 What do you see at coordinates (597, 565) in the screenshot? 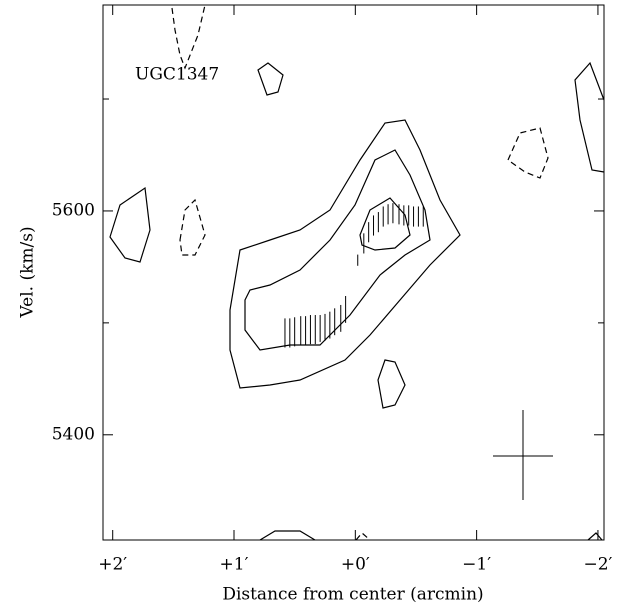
I see `x-tick-label: −2′` at bounding box center [597, 565].